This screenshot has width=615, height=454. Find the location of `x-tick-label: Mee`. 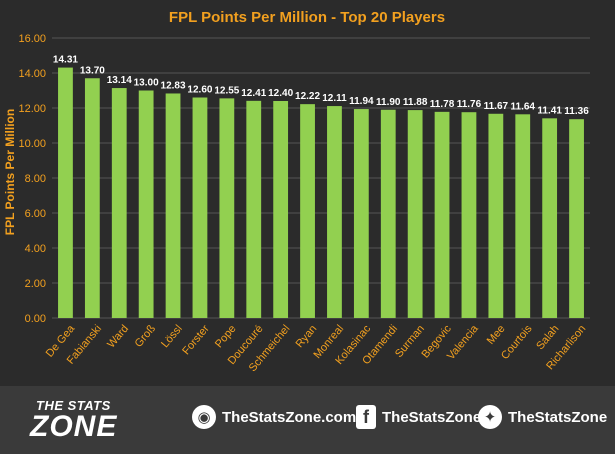

x-tick-label: Mee is located at coordinates (496, 335).